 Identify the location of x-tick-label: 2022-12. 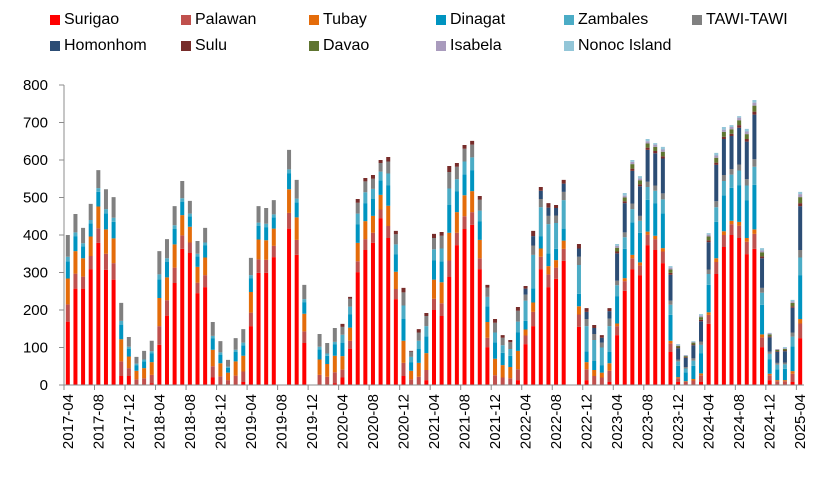
(587, 421).